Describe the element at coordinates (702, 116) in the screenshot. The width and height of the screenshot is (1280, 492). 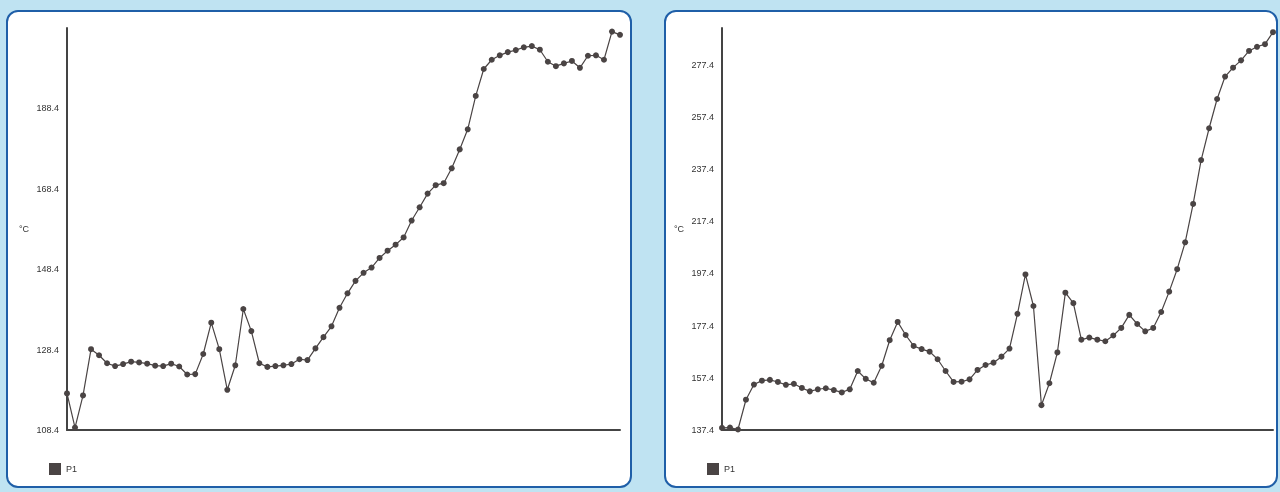
I see `y-tick-label: 257.4` at that location.